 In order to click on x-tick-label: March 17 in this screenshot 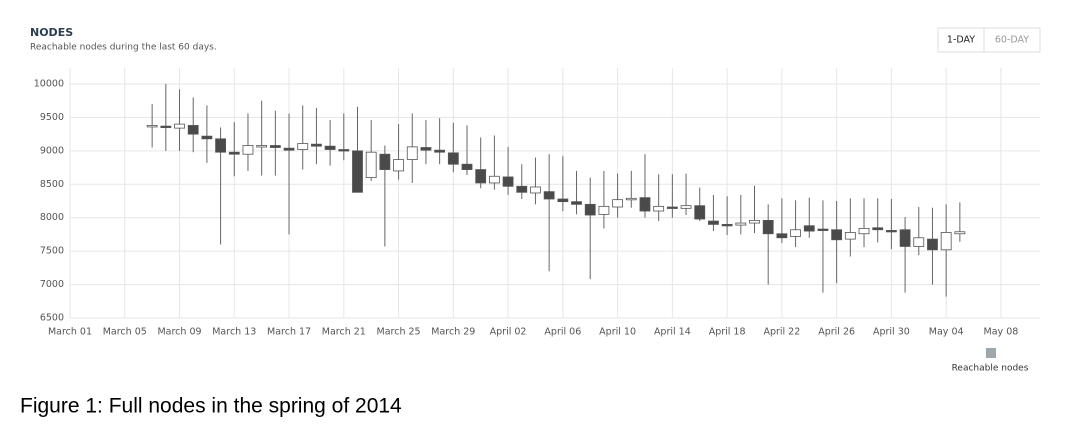, I will do `click(289, 332)`.